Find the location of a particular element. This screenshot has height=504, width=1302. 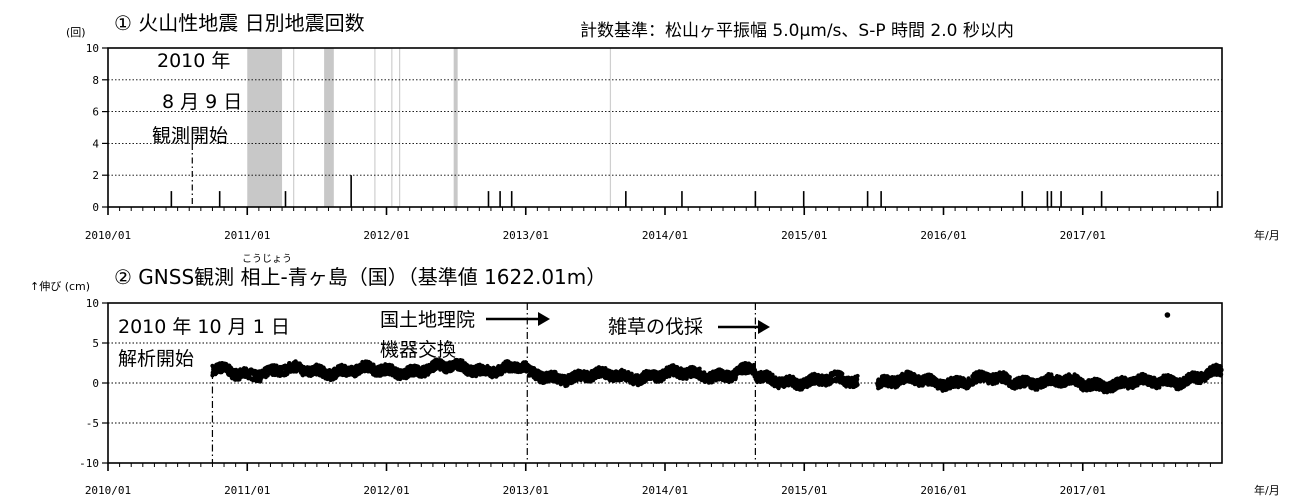

x-tick-label: 2016/01 is located at coordinates (943, 235).